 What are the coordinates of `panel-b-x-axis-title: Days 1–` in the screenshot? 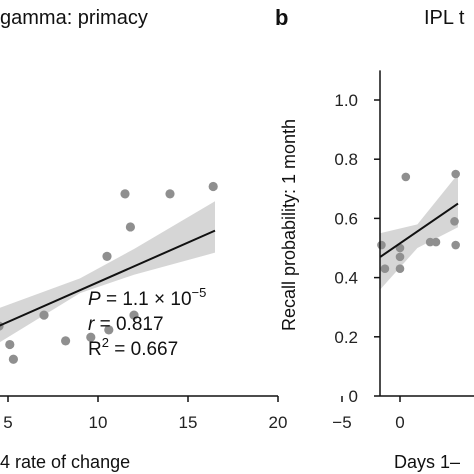 It's located at (427, 462).